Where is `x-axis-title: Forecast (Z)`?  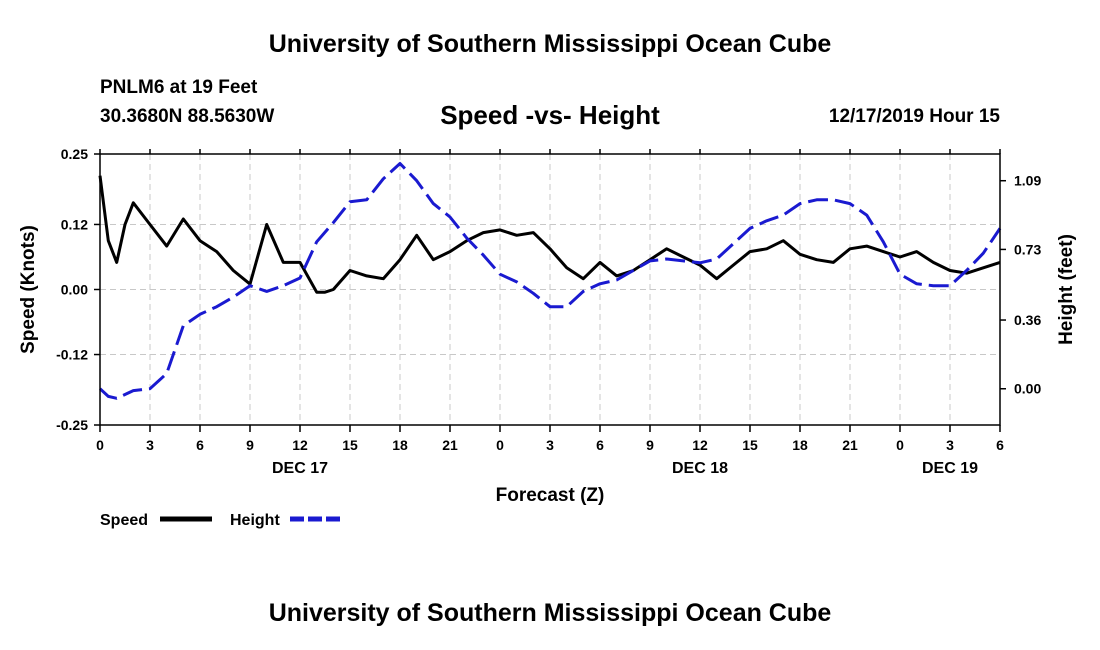
x-axis-title: Forecast (Z) is located at coordinates (550, 495).